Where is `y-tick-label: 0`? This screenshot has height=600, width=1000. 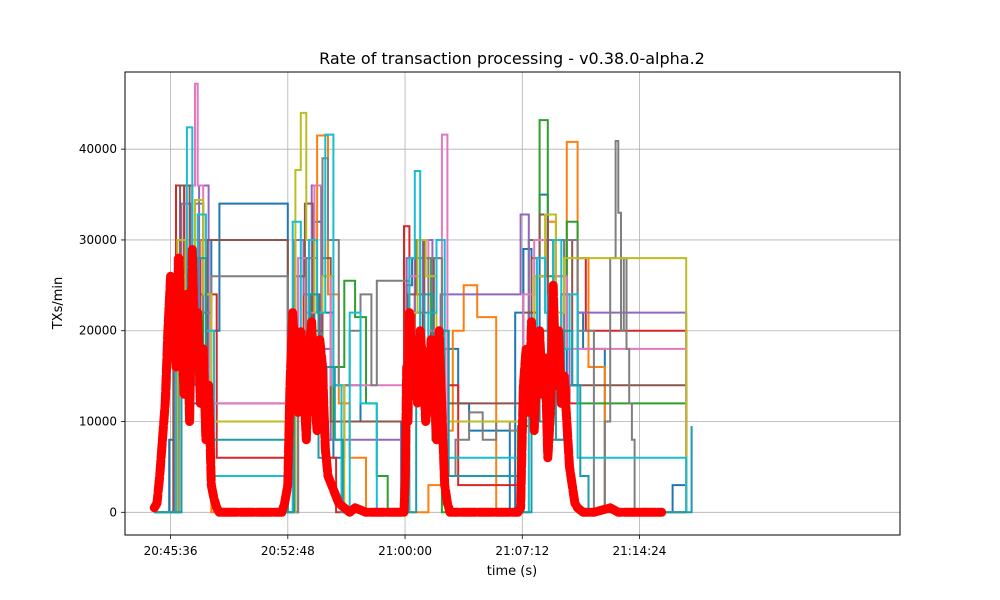 y-tick-label: 0 is located at coordinates (113, 512).